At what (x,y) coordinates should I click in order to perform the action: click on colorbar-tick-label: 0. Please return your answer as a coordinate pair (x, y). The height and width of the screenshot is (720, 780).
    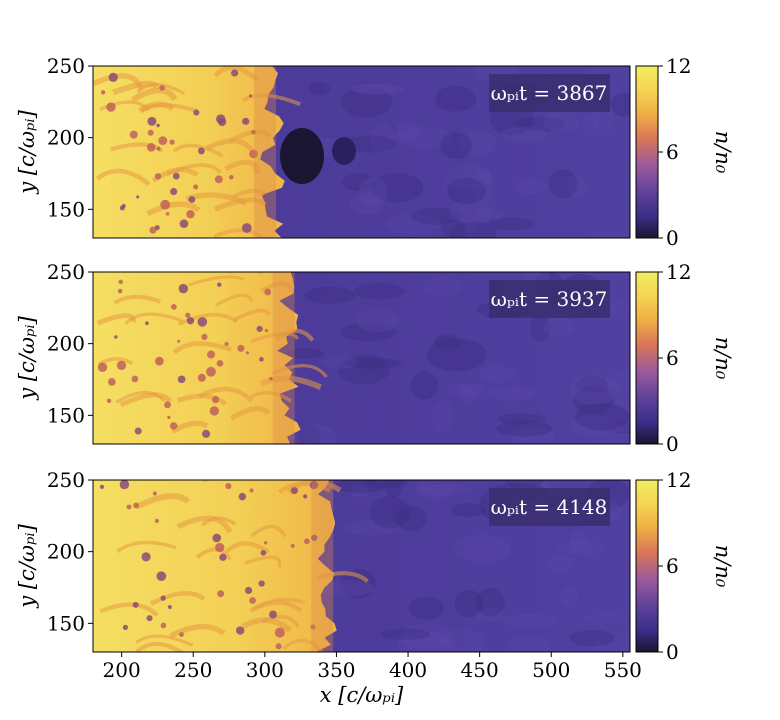
    Looking at the image, I should click on (672, 444).